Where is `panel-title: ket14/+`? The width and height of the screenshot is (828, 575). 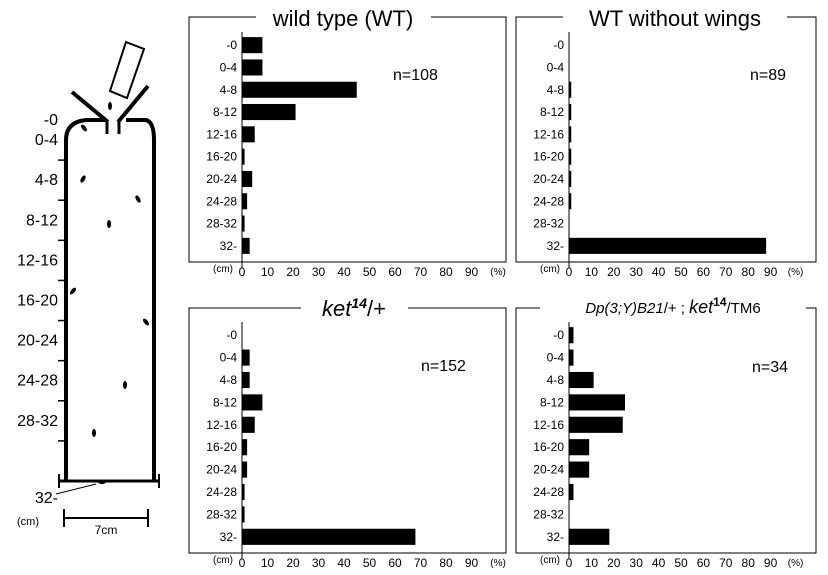 panel-title: ket14/+ is located at coordinates (354, 308).